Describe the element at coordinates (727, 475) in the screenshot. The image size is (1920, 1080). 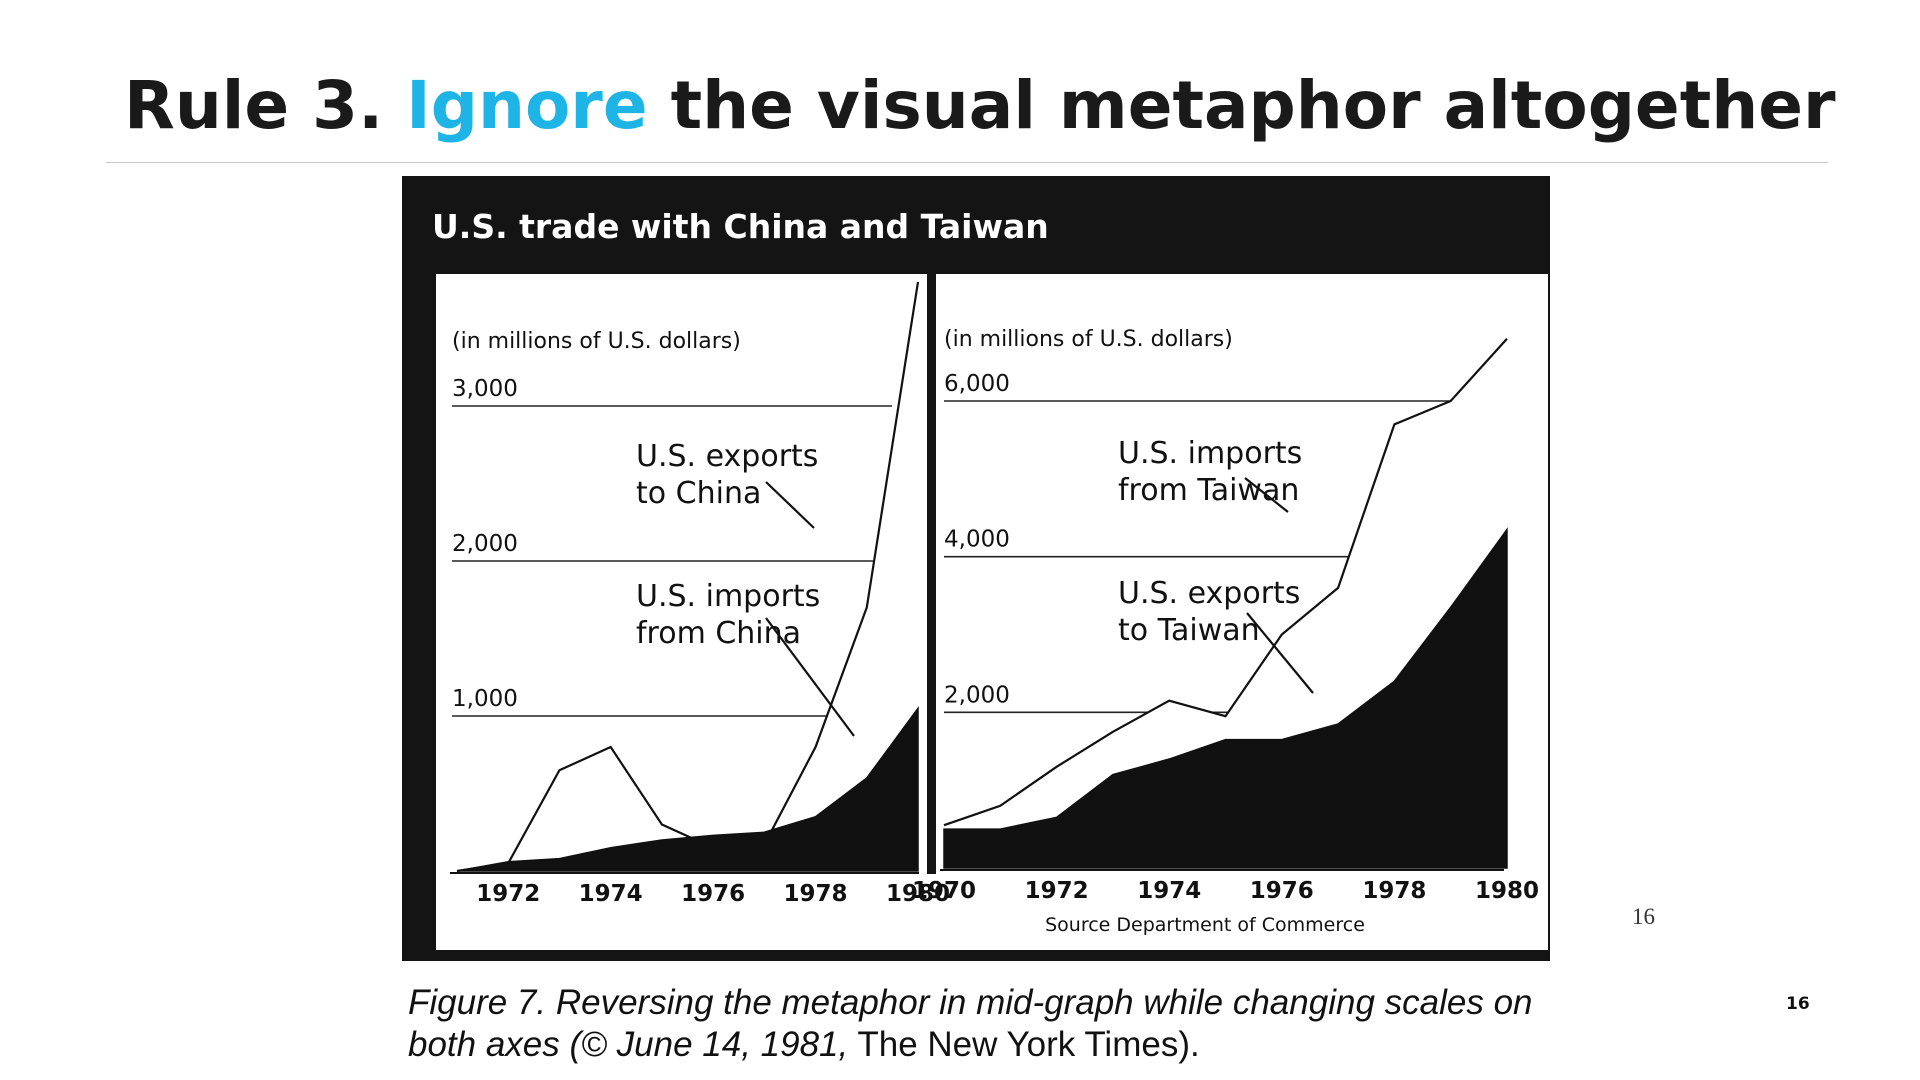
I see `annotation-u-s-exports-to-china: U.S. exports to China` at that location.